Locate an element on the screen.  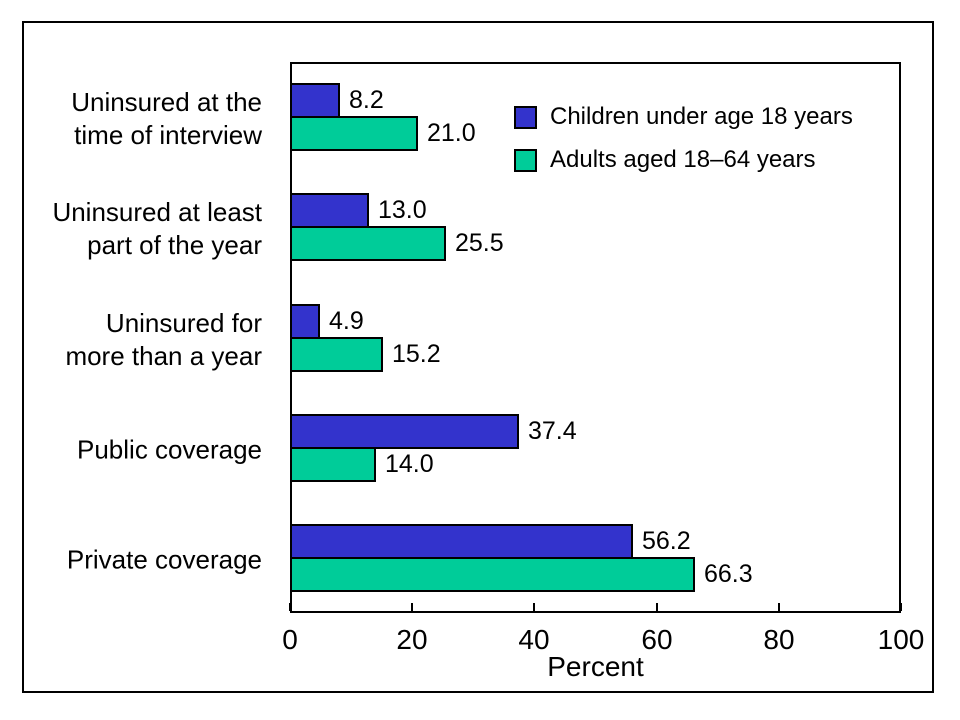
category-label: Uninsured at the time of interview is located at coordinates (166, 118).